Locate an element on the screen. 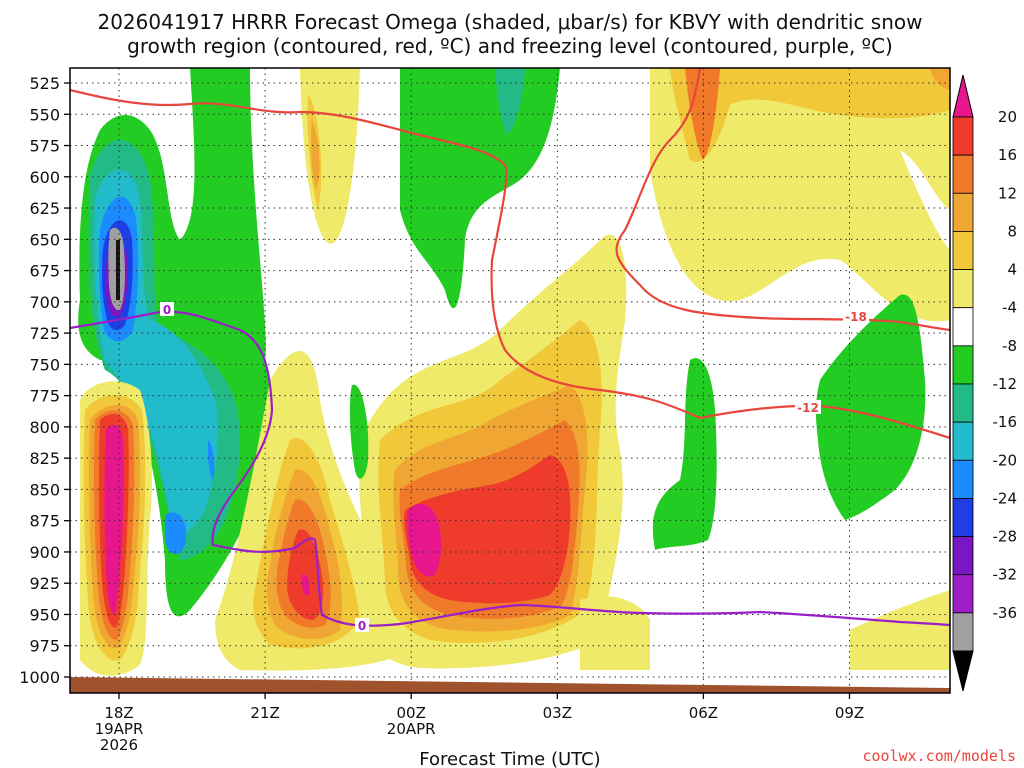 The height and width of the screenshot is (768, 1024). shaded-region-small-lift-23z is located at coordinates (359, 431).